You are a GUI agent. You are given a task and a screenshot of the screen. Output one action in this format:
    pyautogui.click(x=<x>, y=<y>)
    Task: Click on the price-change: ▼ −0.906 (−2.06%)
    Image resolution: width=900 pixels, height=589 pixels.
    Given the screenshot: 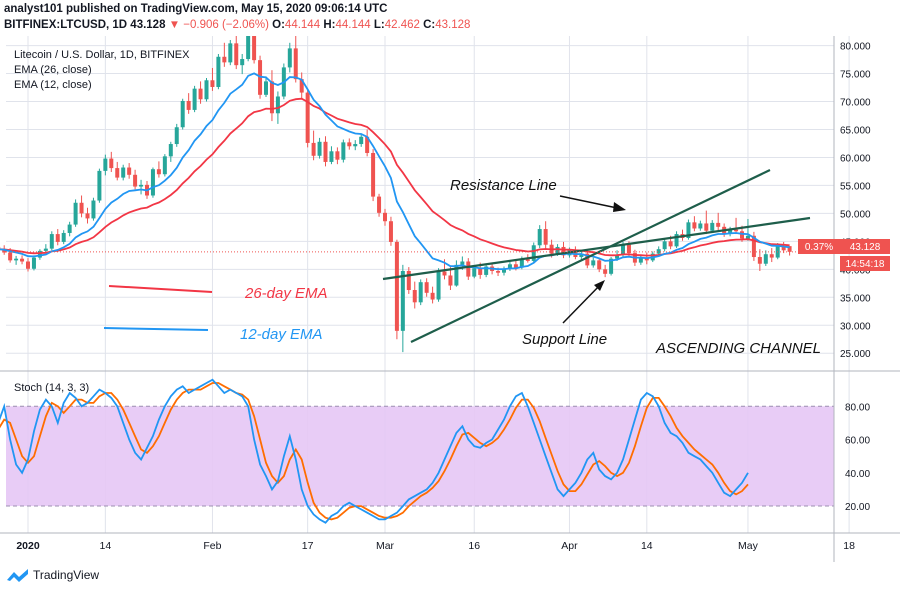 What is the action you would take?
    pyautogui.click(x=218, y=25)
    